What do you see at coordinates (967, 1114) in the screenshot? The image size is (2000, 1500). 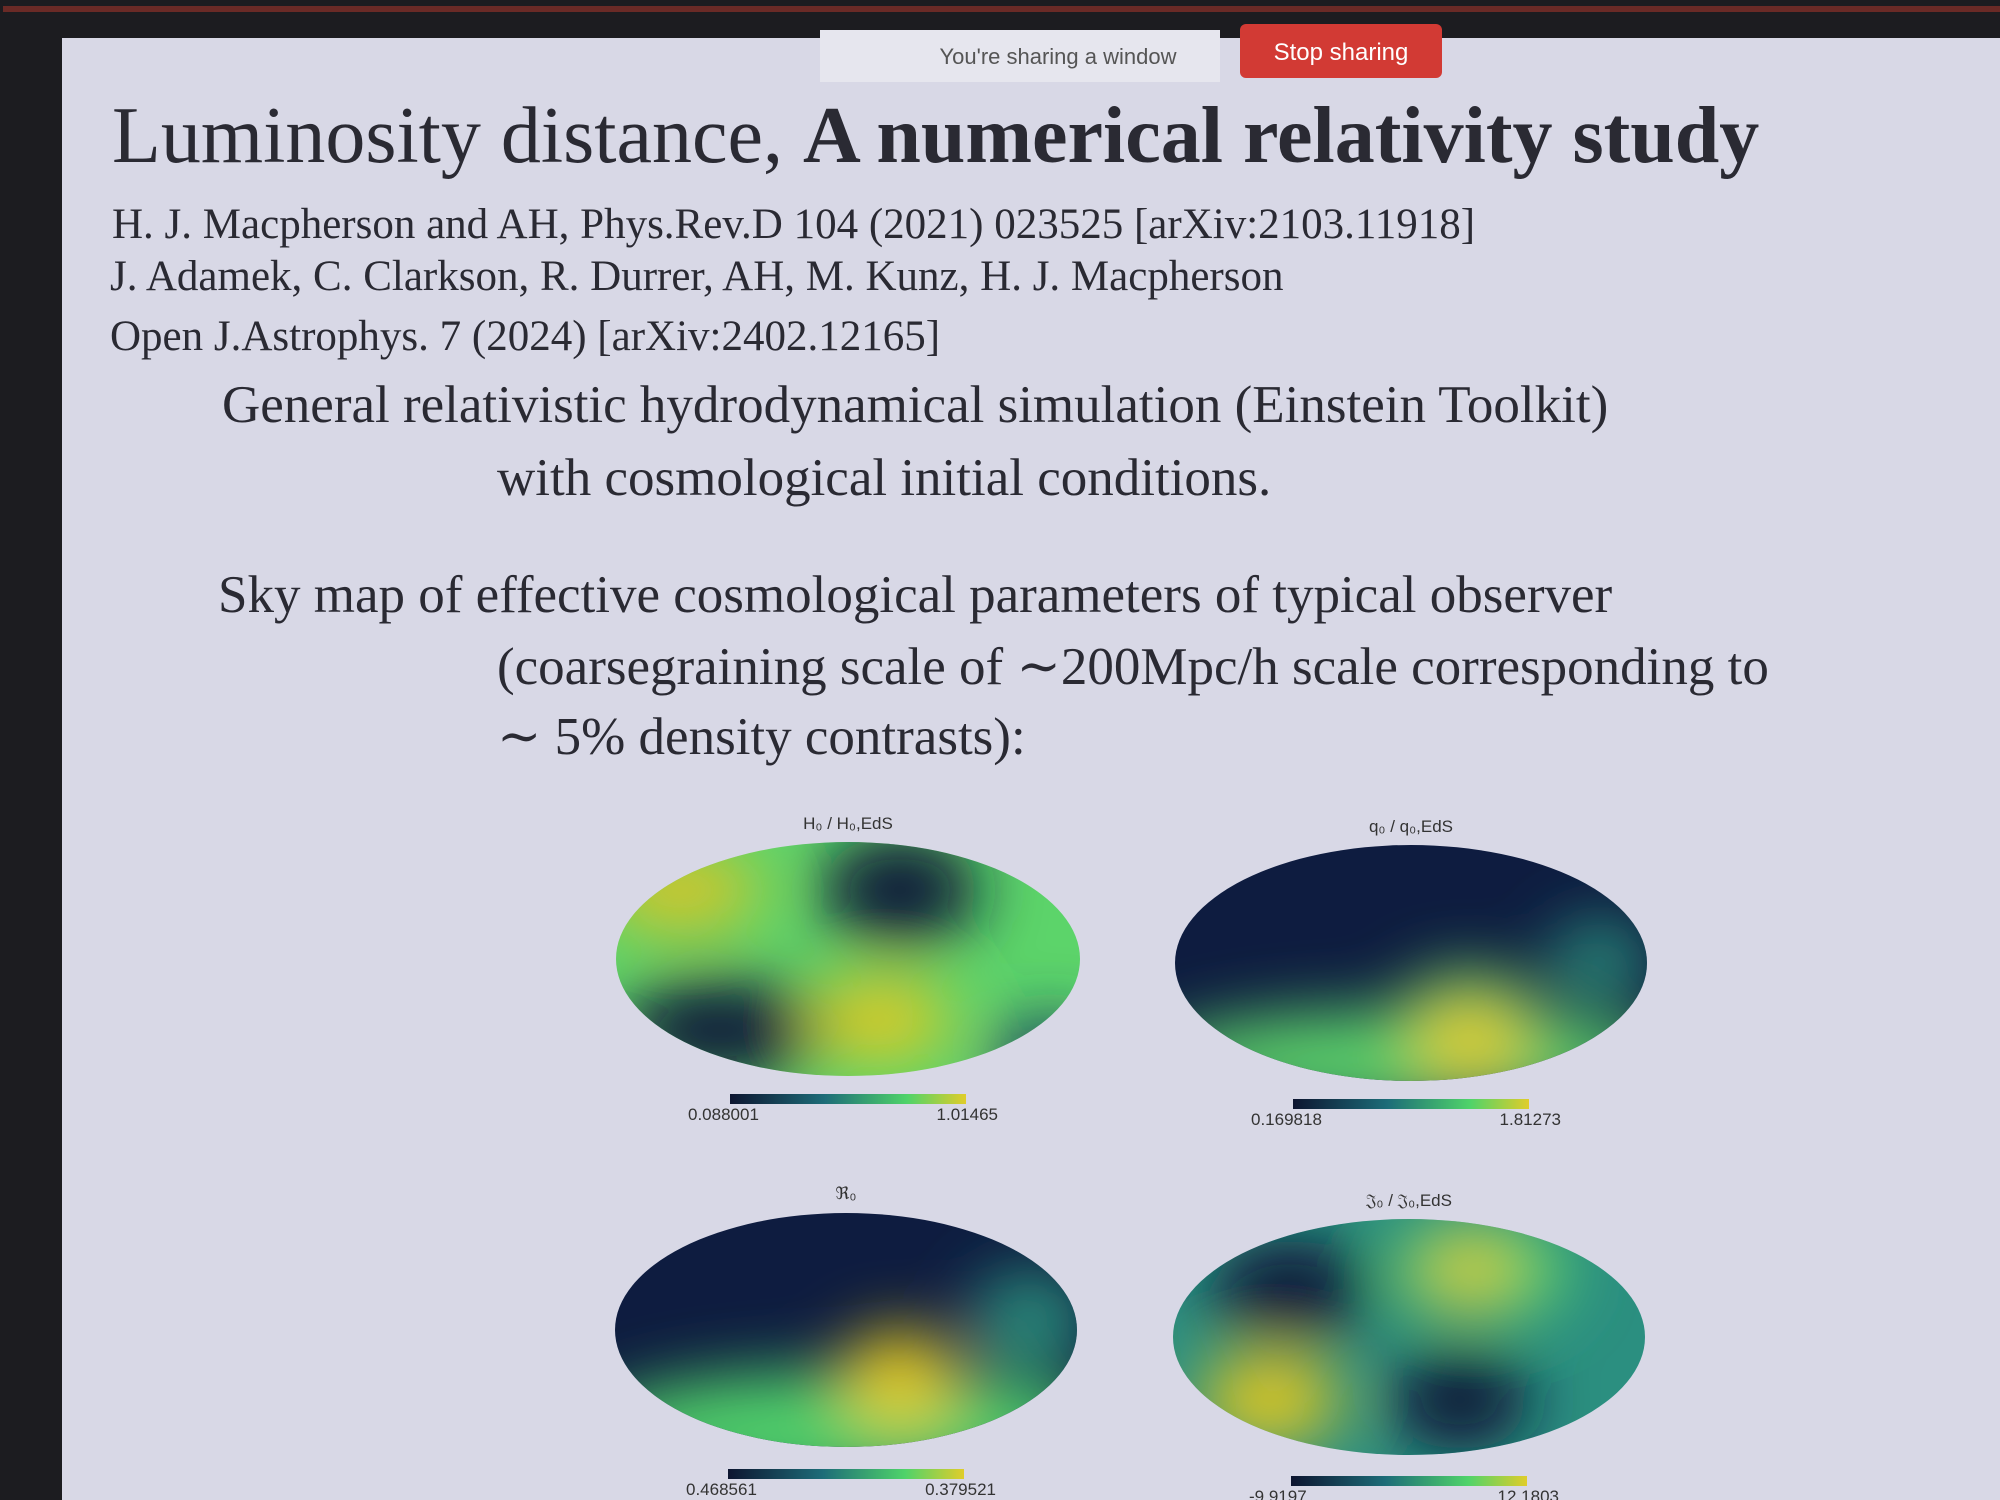 I see `colorbar-max: 1.01465` at bounding box center [967, 1114].